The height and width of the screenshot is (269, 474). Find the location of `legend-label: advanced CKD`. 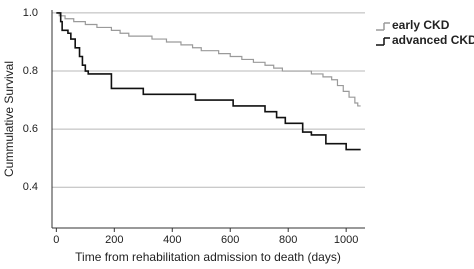

legend-label: advanced CKD is located at coordinates (433, 40).